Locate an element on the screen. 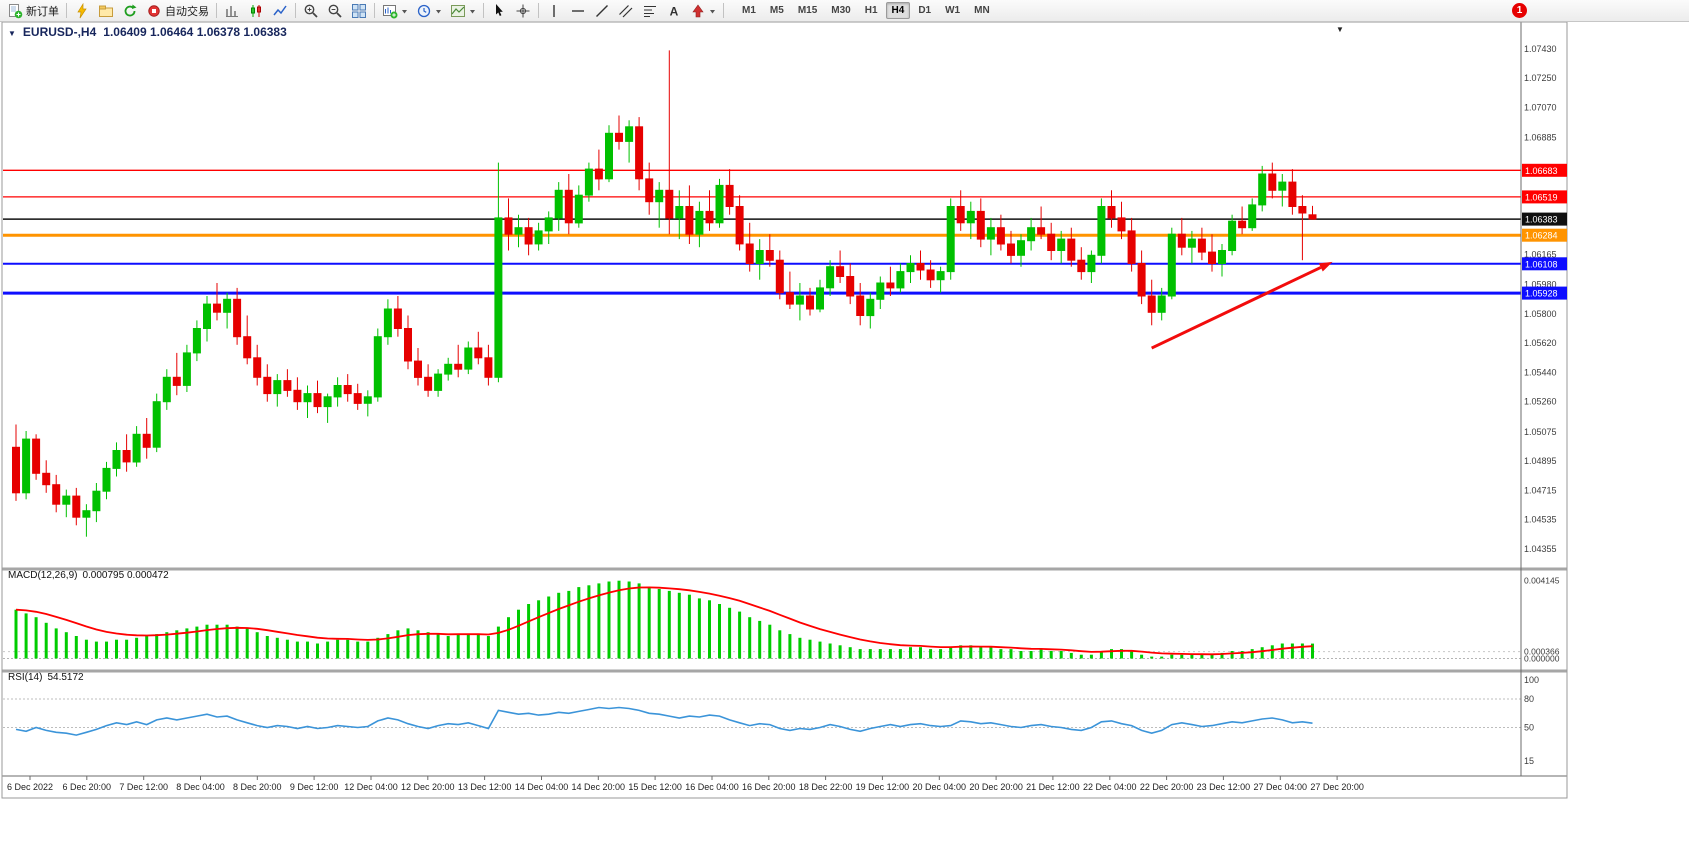 The image size is (1689, 860). timeframe-button-w1: W1 is located at coordinates (953, 10).